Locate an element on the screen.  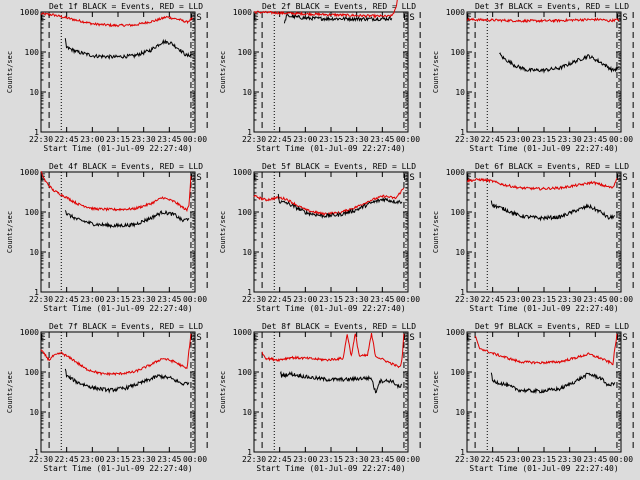
panel-title: Det 3f BLACK = Events, RED = LLD is located at coordinates (552, 6).